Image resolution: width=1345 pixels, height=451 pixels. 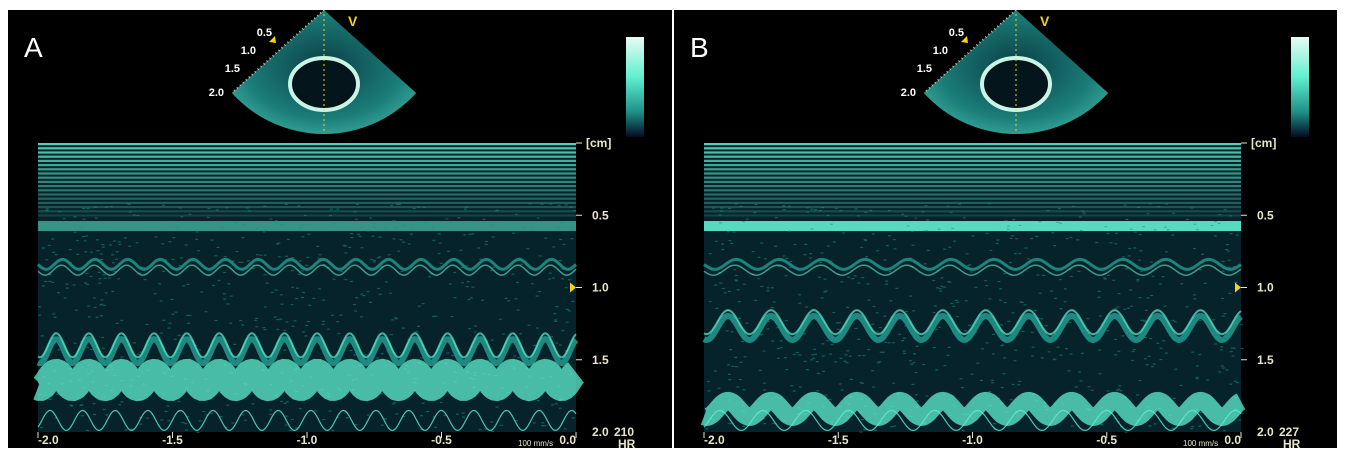 What do you see at coordinates (278, 52) in the screenshot?
I see `sector-depth-scale` at bounding box center [278, 52].